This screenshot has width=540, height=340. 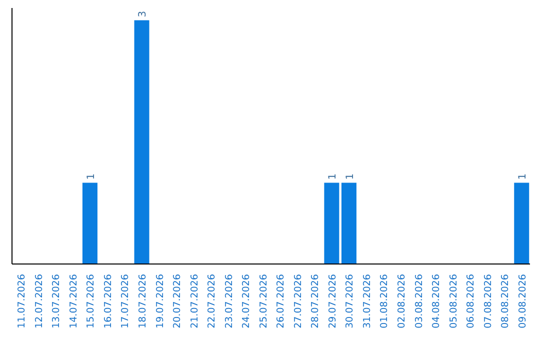 What do you see at coordinates (126, 301) in the screenshot?
I see `x-tick-label: 17.07.2026` at bounding box center [126, 301].